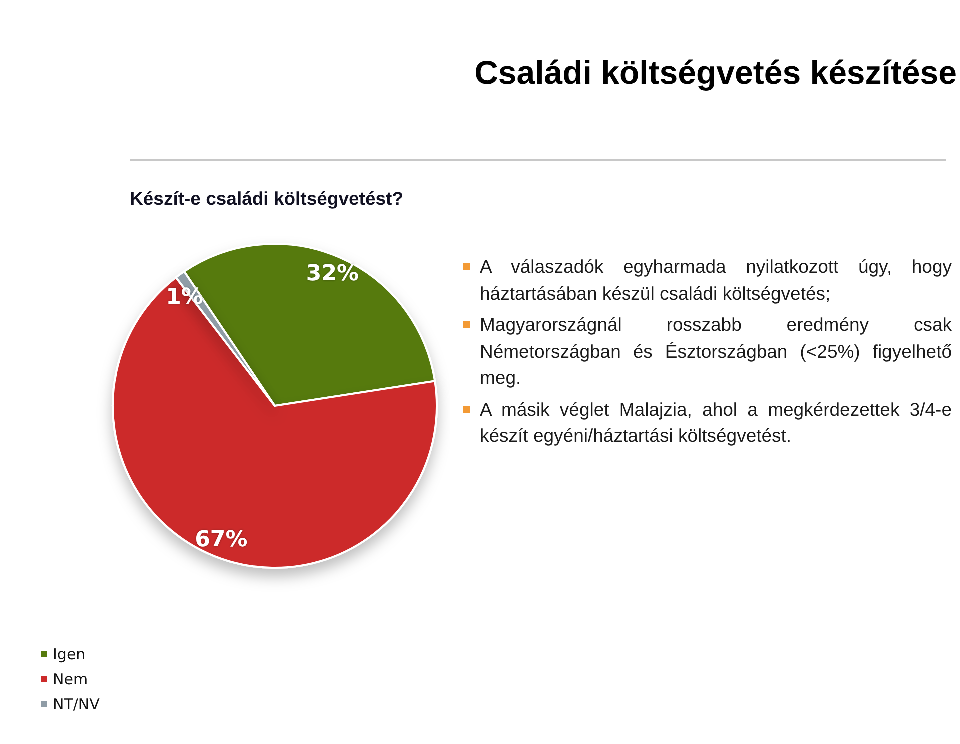 This screenshot has height=744, width=960. What do you see at coordinates (267, 199) in the screenshot?
I see `chart-subtitle: Készít-e családi költségvetést?` at bounding box center [267, 199].